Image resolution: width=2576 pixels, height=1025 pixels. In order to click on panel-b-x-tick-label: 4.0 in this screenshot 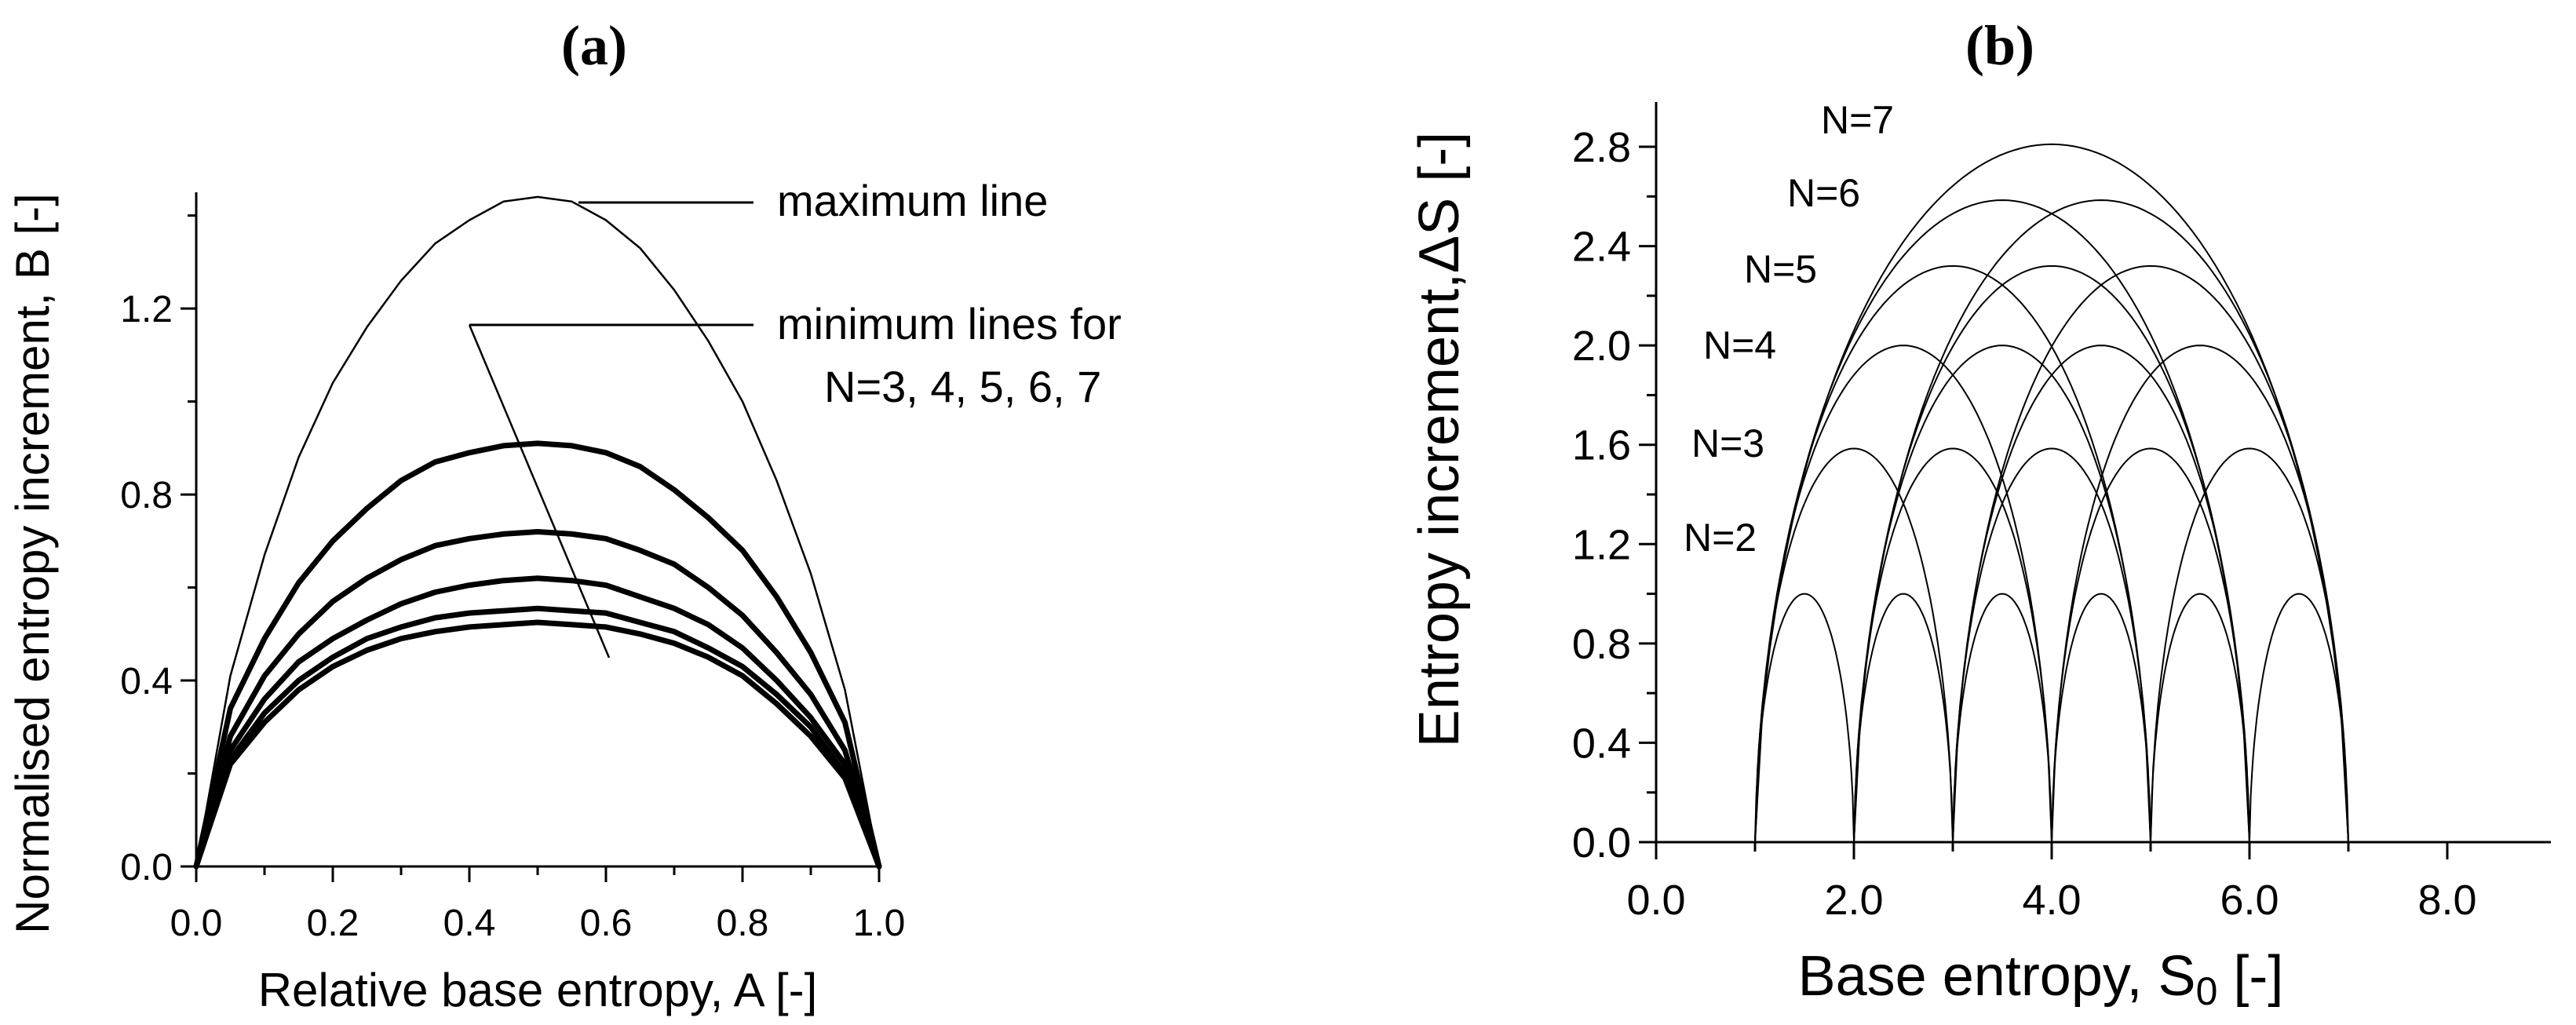, I will do `click(2051, 901)`.